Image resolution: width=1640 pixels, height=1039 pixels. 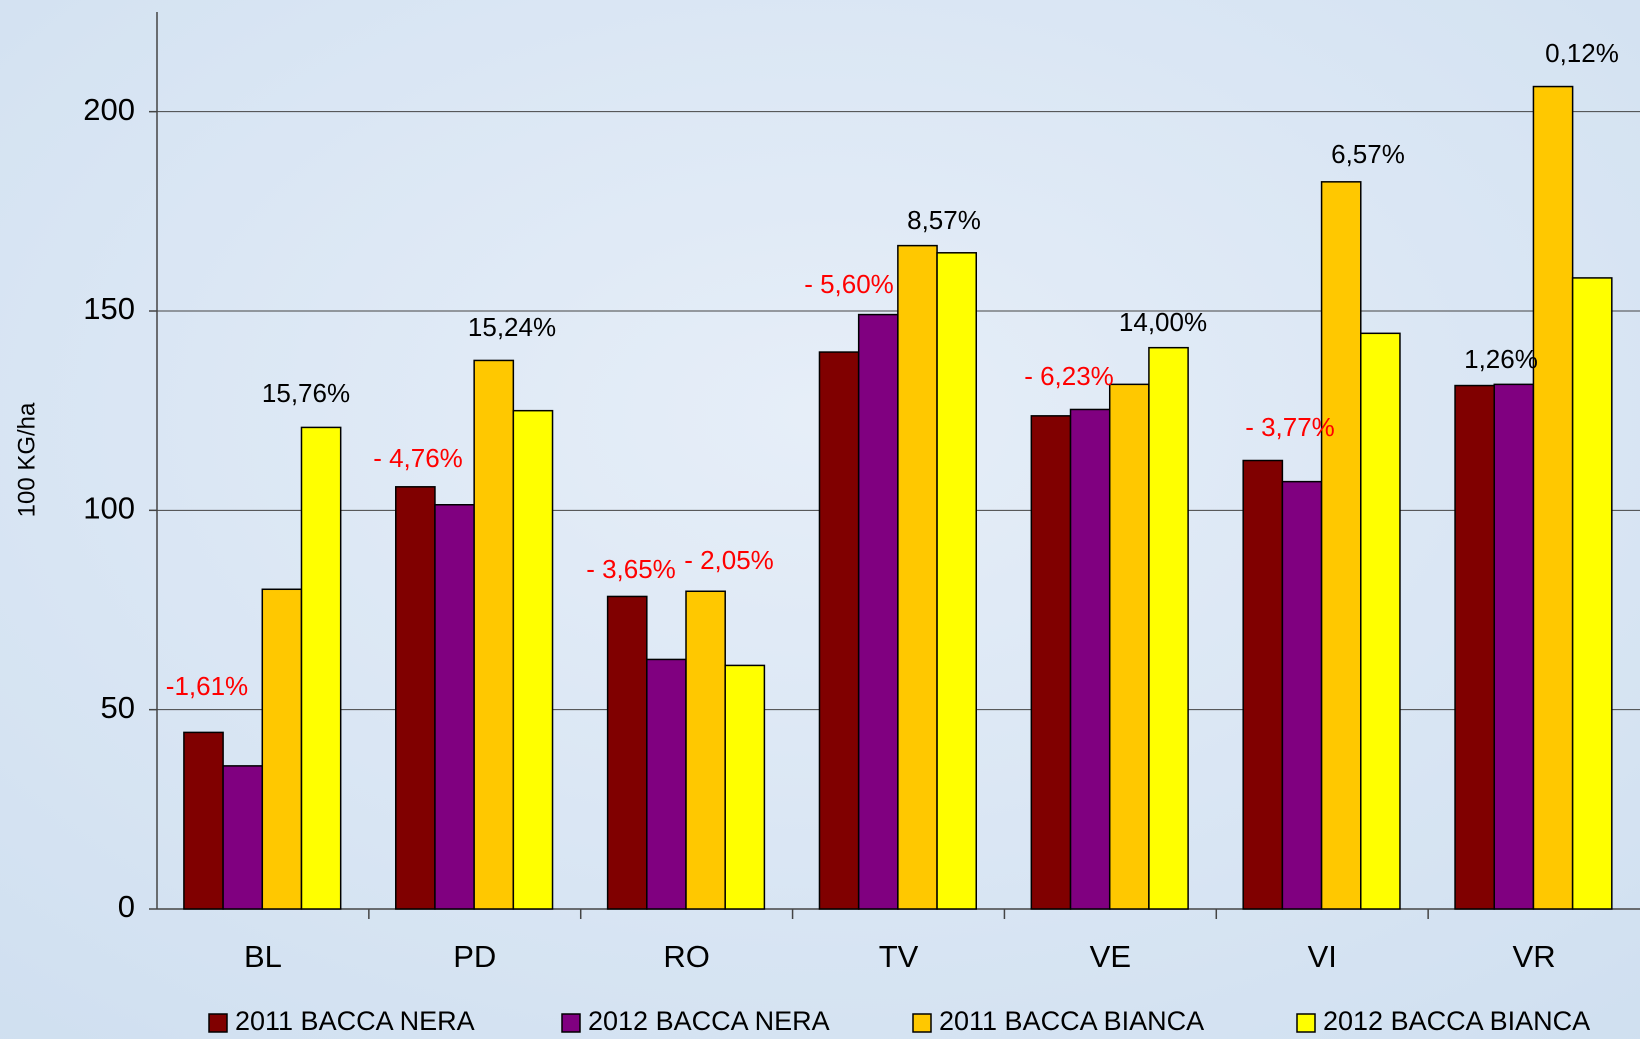 What do you see at coordinates (1290, 427) in the screenshot?
I see `annotation: - 3,77%` at bounding box center [1290, 427].